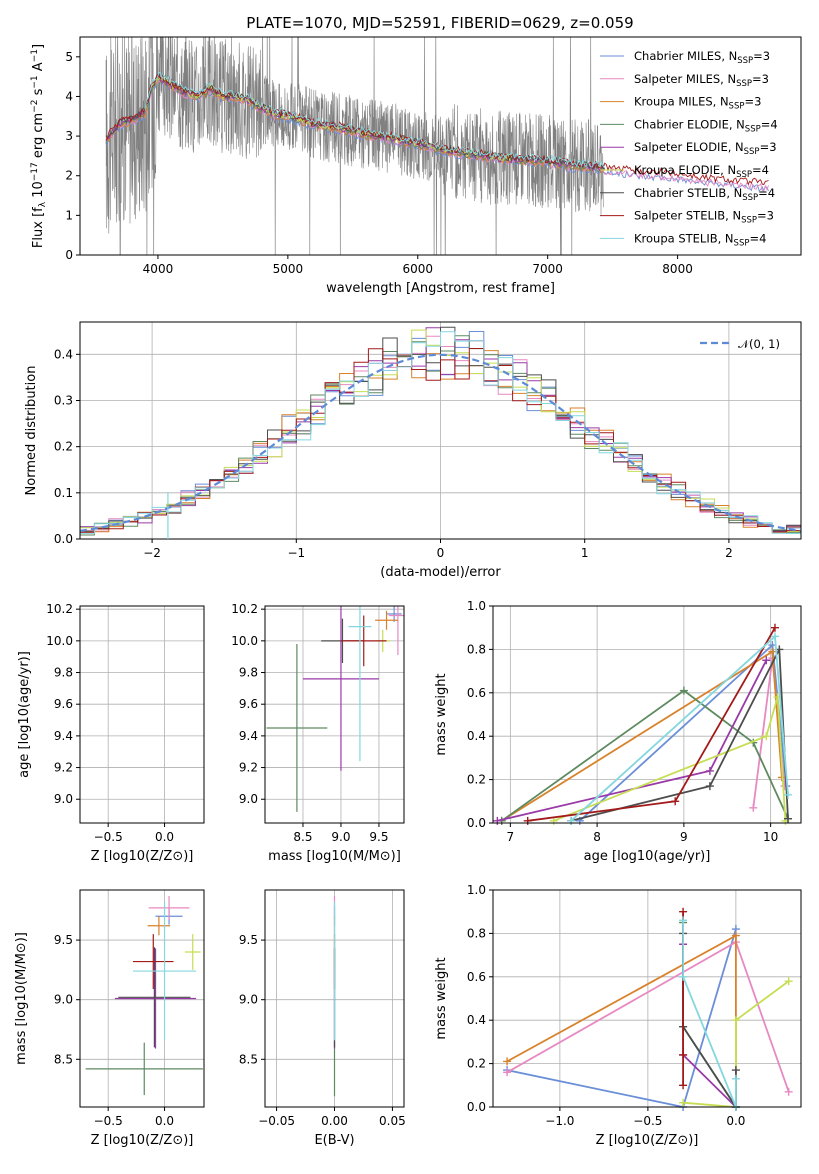 This screenshot has height=1174, width=819. What do you see at coordinates (729, 553) in the screenshot?
I see `x-tick-label: 2` at bounding box center [729, 553].